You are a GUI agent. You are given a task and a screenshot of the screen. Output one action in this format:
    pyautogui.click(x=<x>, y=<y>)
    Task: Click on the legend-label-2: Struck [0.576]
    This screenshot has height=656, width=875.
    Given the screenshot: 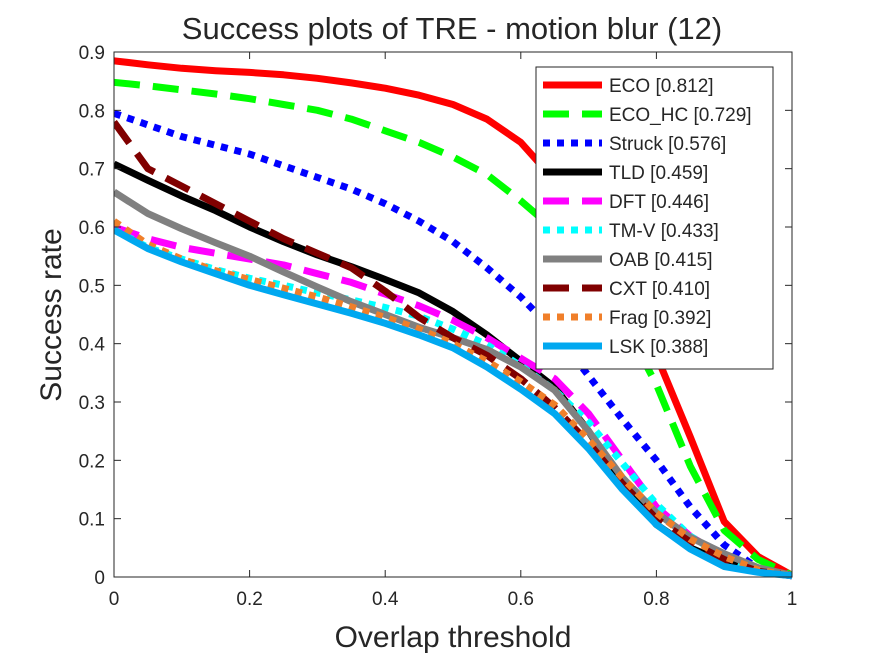 What is the action you would take?
    pyautogui.click(x=667, y=144)
    